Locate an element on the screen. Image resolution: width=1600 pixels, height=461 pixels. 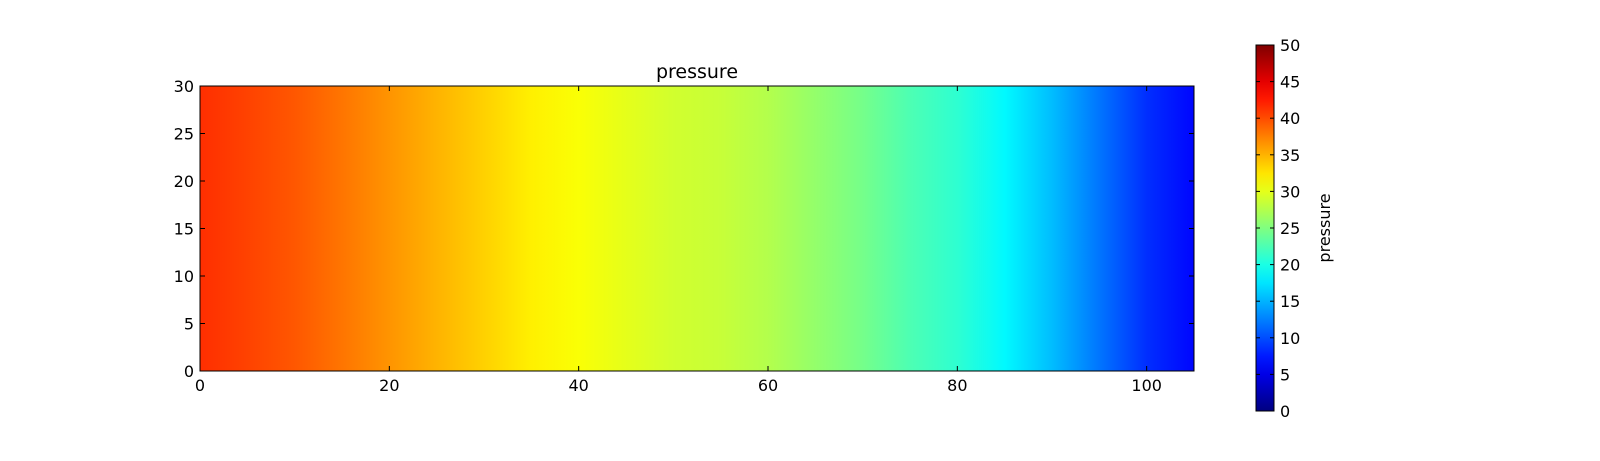
x-tick-label: 100 is located at coordinates (1146, 385).